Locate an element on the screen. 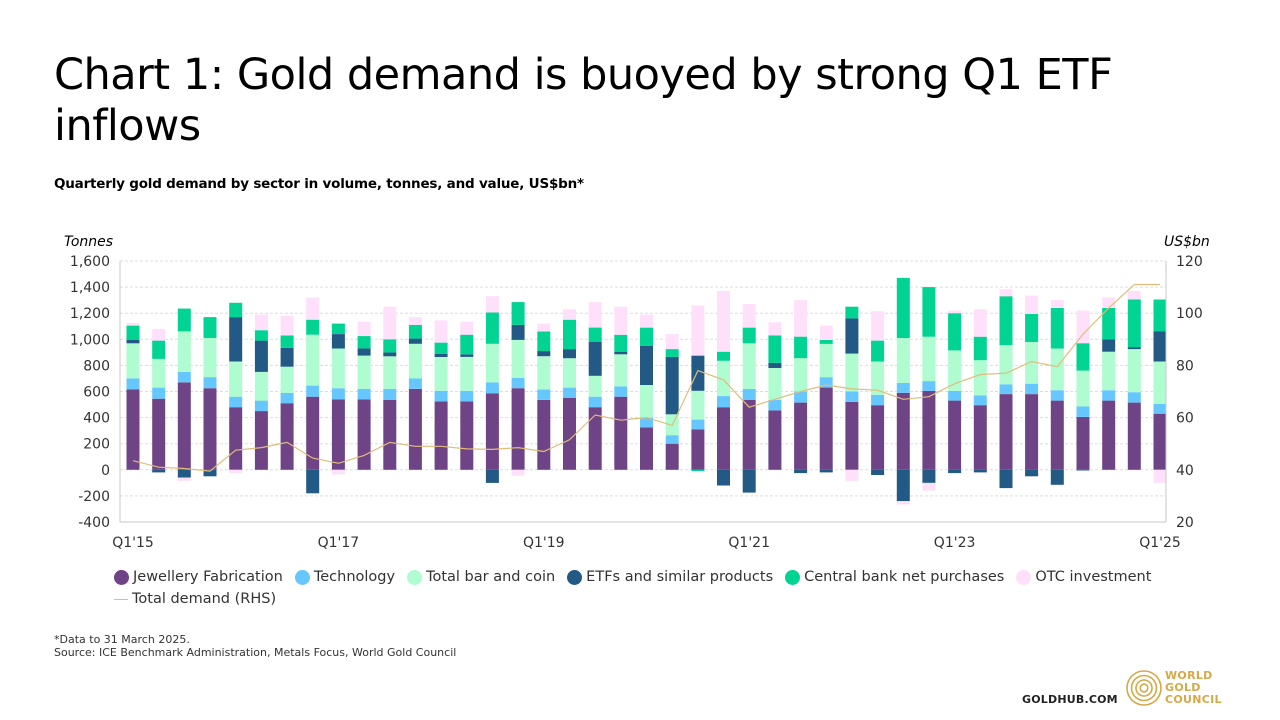  right-axis-tick-label: 40 is located at coordinates (1185, 471).